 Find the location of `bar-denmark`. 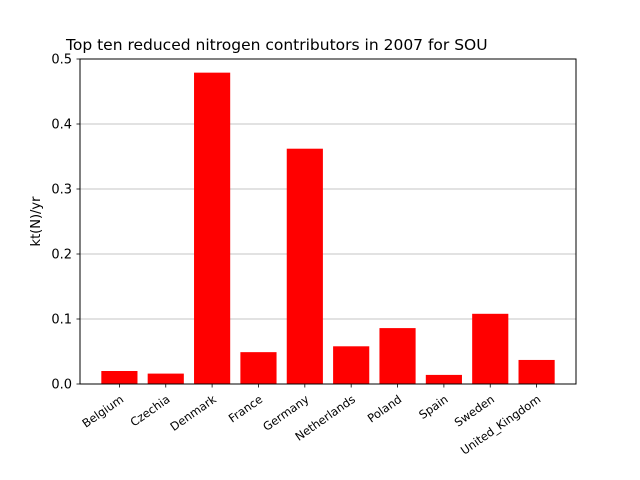

bar-denmark is located at coordinates (212, 228).